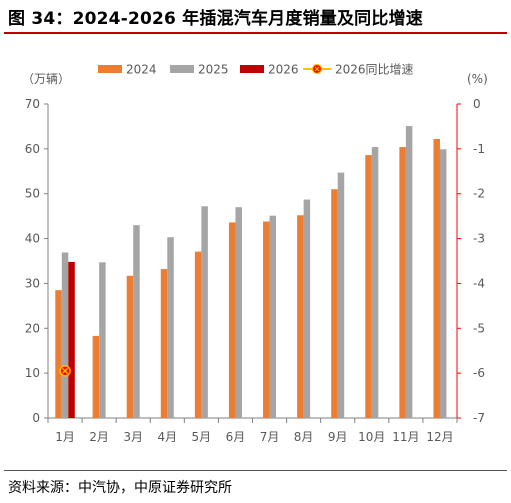  I want to click on legend-label-2024: 2024, so click(141, 70).